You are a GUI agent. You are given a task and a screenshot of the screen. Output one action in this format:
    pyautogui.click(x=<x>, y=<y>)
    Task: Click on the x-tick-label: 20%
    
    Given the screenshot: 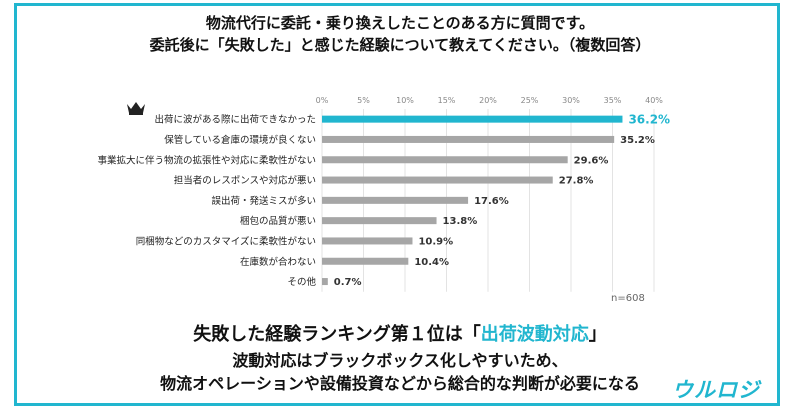 What is the action you would take?
    pyautogui.click(x=488, y=100)
    